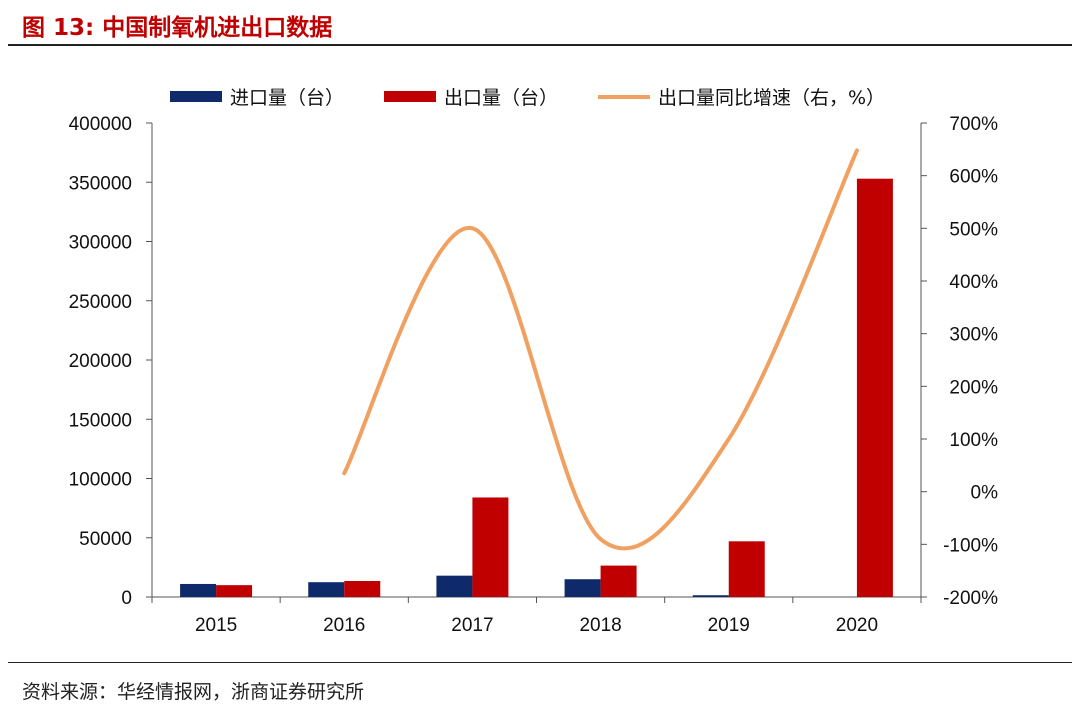 The height and width of the screenshot is (704, 1080). What do you see at coordinates (100, 124) in the screenshot?
I see `left-tick-label: 400000` at bounding box center [100, 124].